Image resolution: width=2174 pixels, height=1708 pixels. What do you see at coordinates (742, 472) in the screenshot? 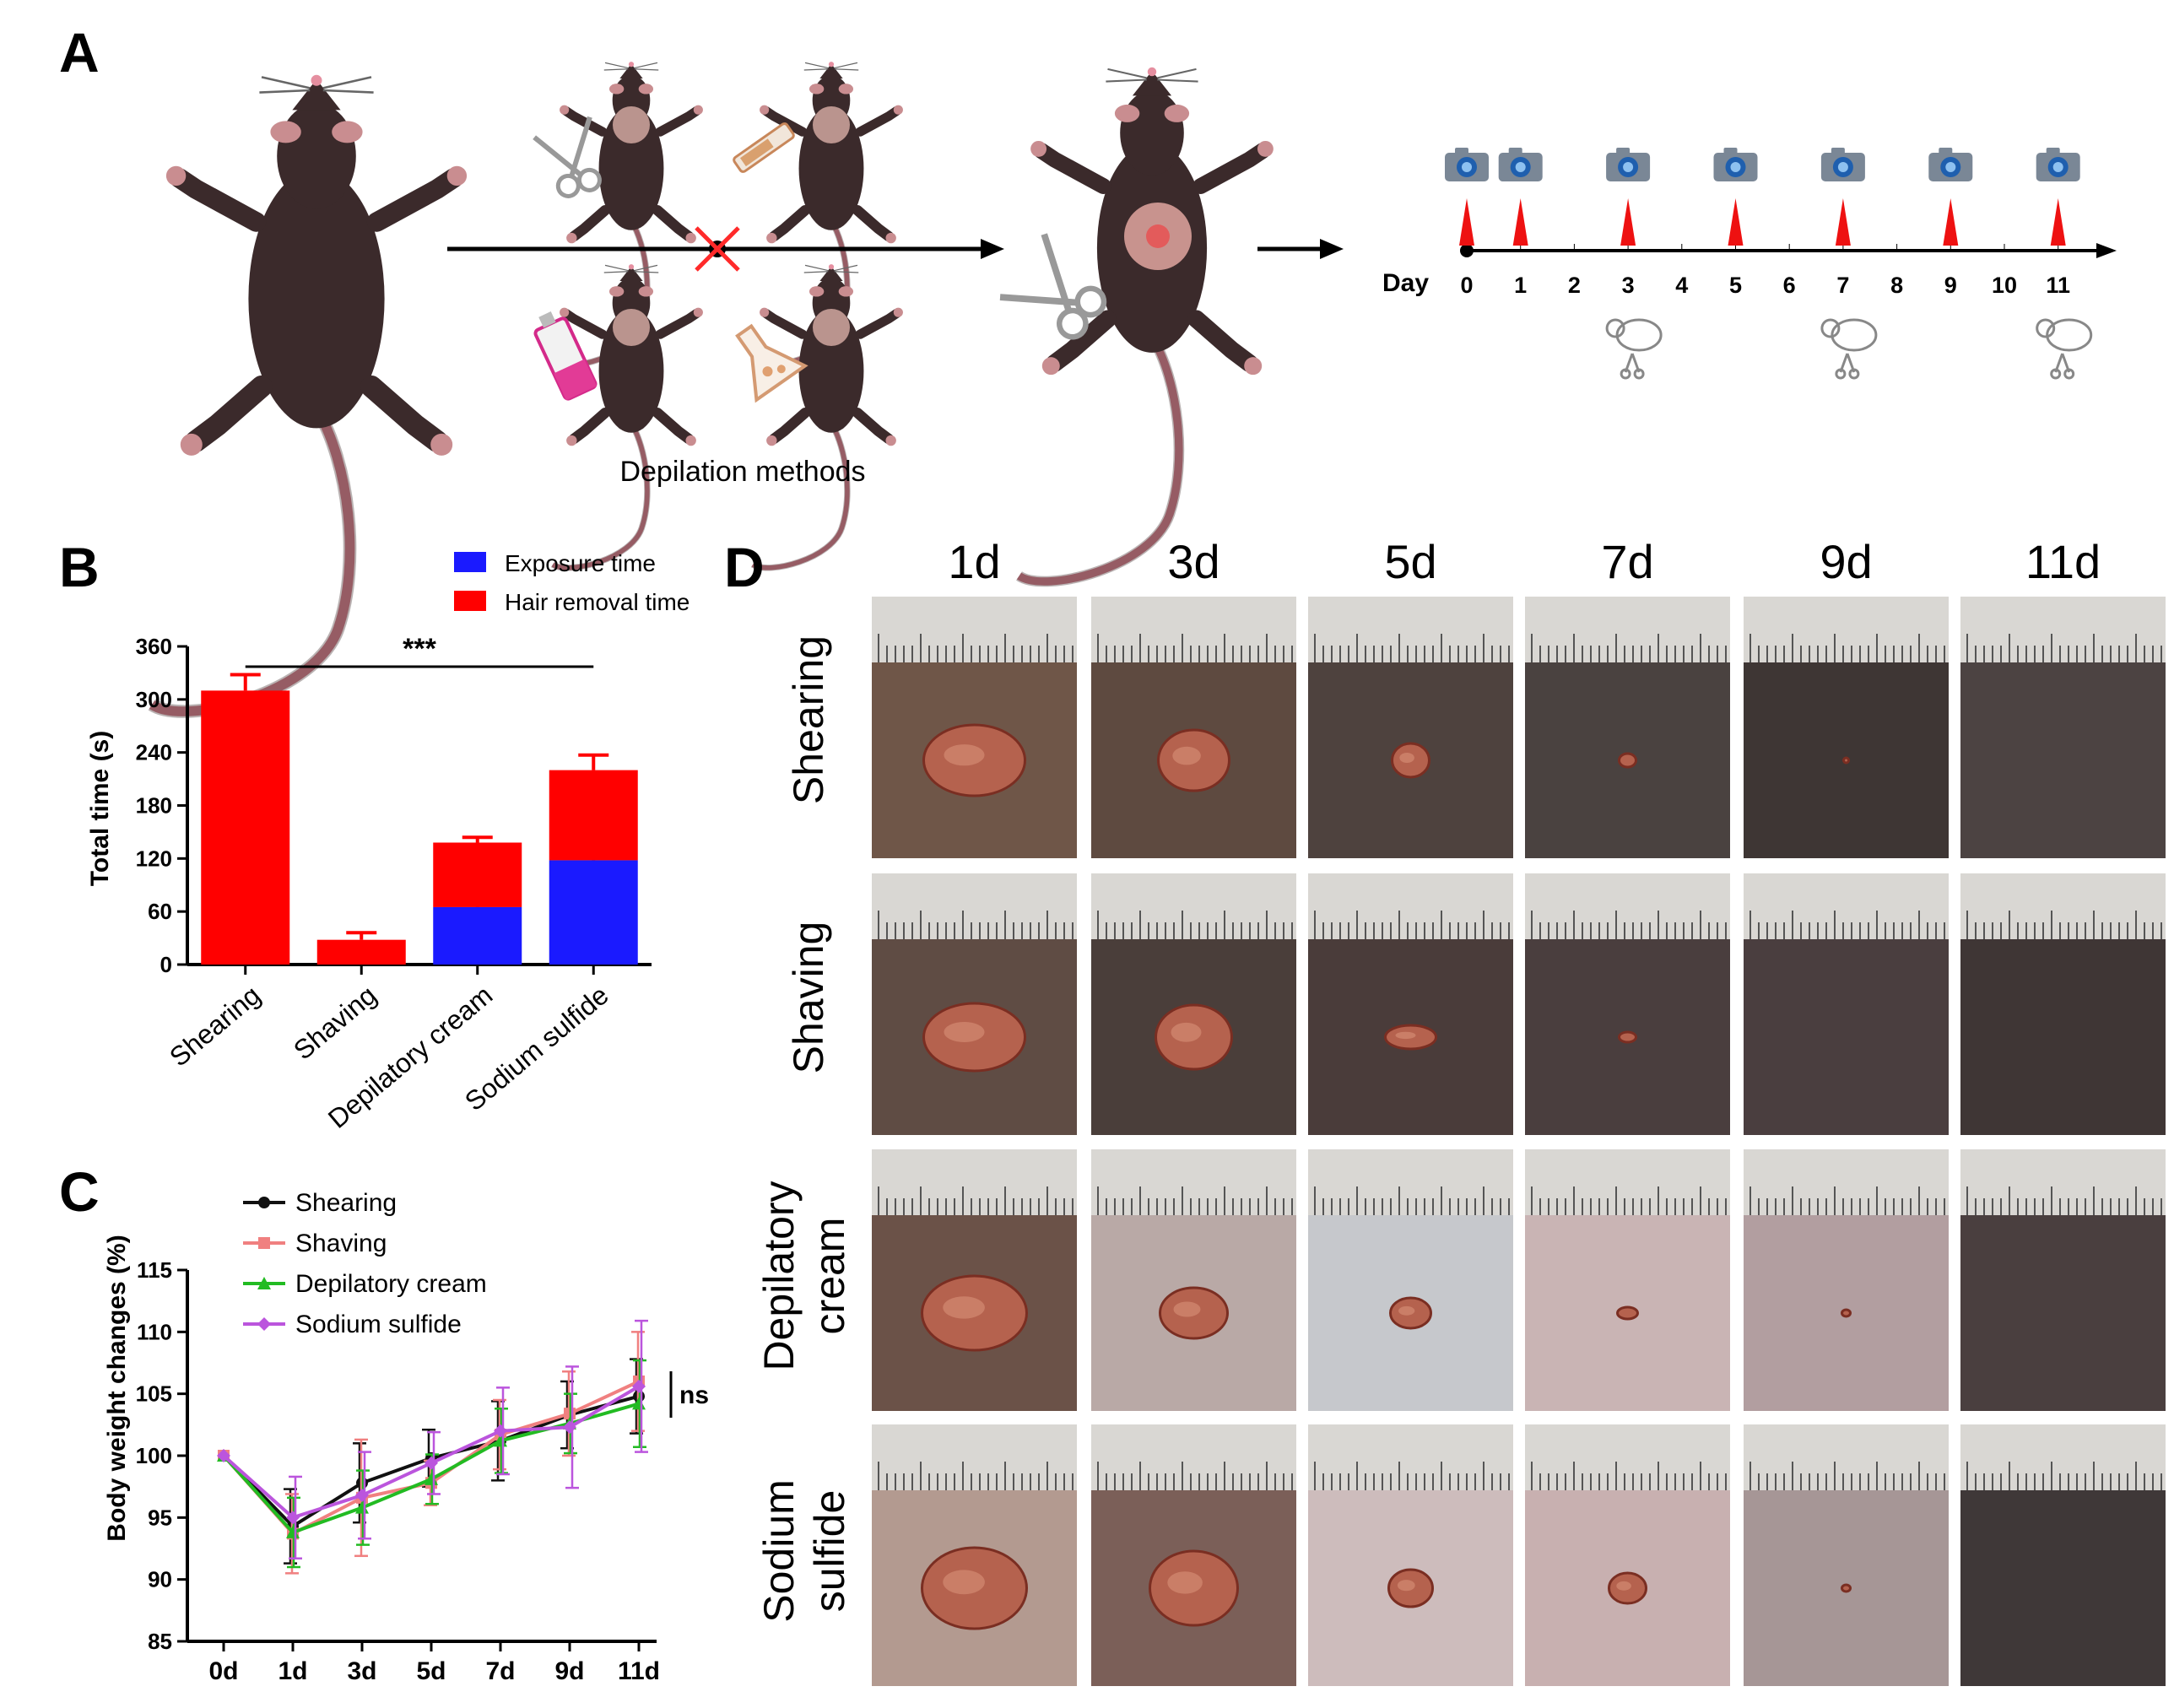
I see `depilation-caption: Depilation methods` at bounding box center [742, 472].